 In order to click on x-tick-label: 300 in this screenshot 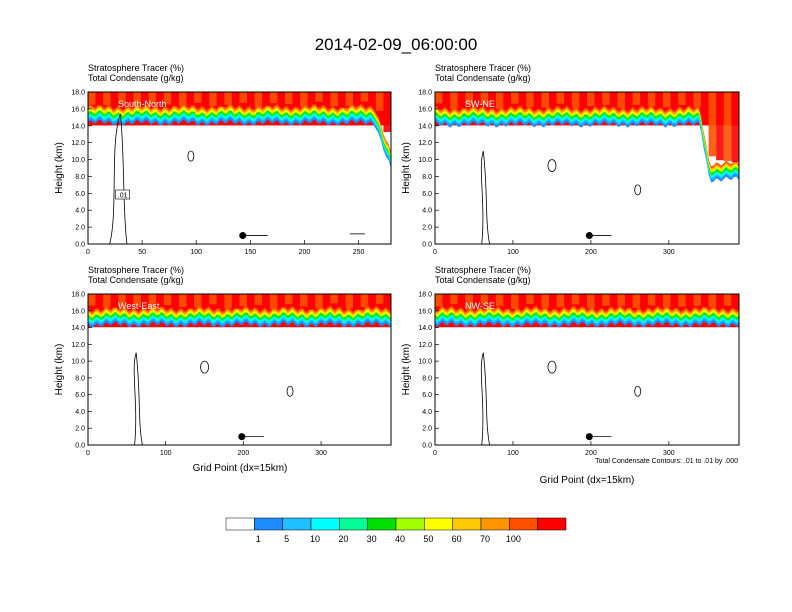, I will do `click(321, 453)`.